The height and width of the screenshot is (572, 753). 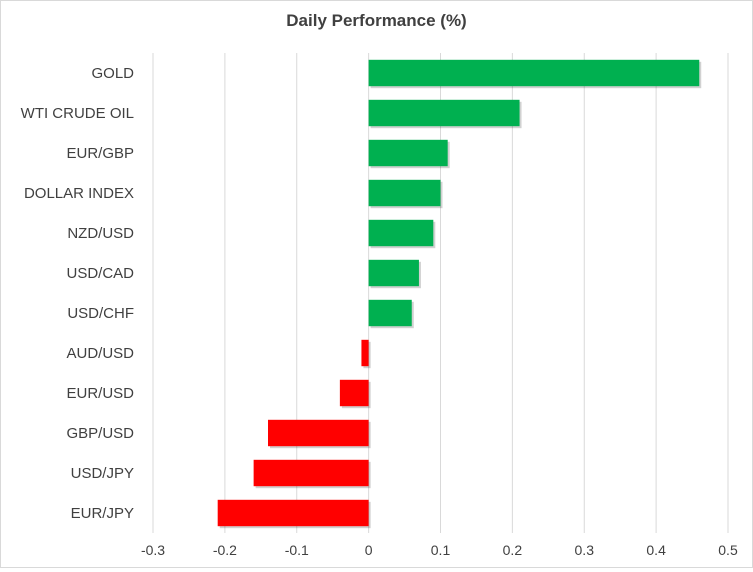 I want to click on x-tick-label-layer: -0.3 -0.2 -0.1 0 0.1 0.2 0.3 0.4 0.5, so click(x=439, y=550).